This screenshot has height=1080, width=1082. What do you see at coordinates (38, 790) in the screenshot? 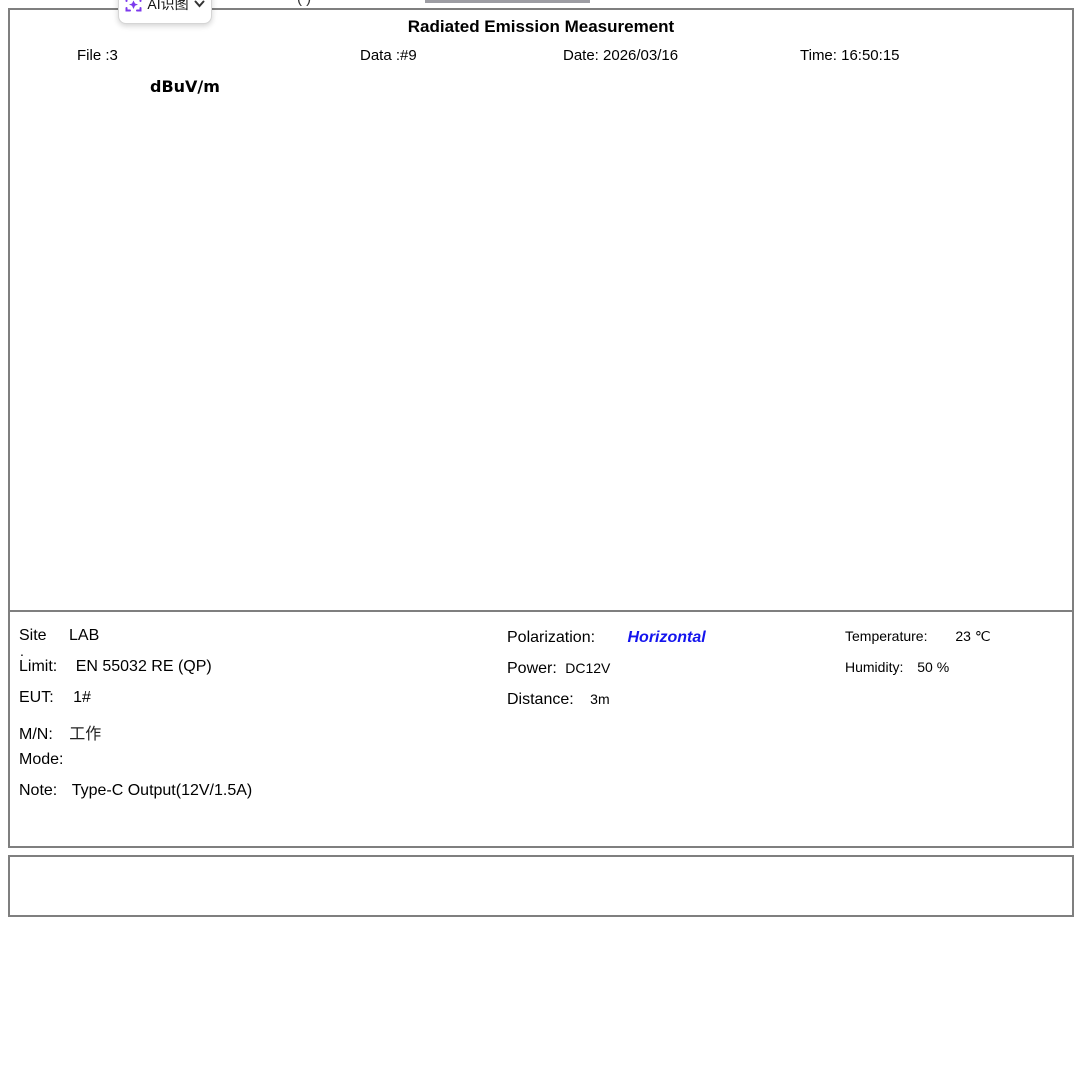
I see `note-label: Note:` at bounding box center [38, 790].